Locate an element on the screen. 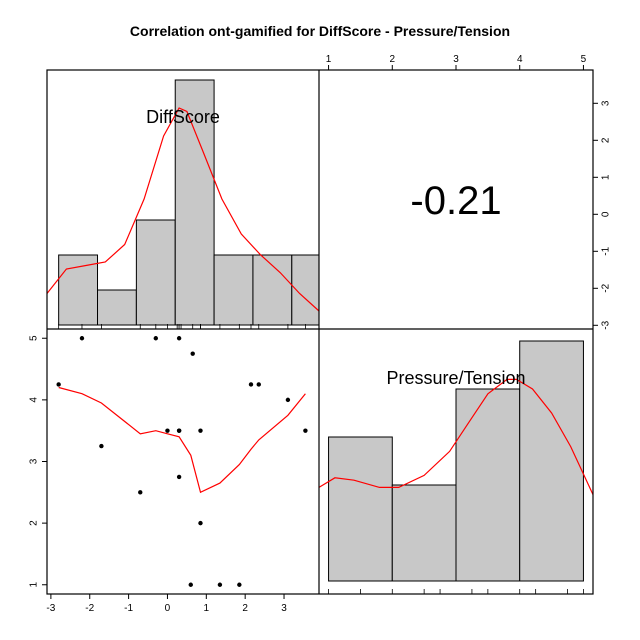 The height and width of the screenshot is (640, 640). pressure-variable-label: Pressure/Tension is located at coordinates (455, 378).